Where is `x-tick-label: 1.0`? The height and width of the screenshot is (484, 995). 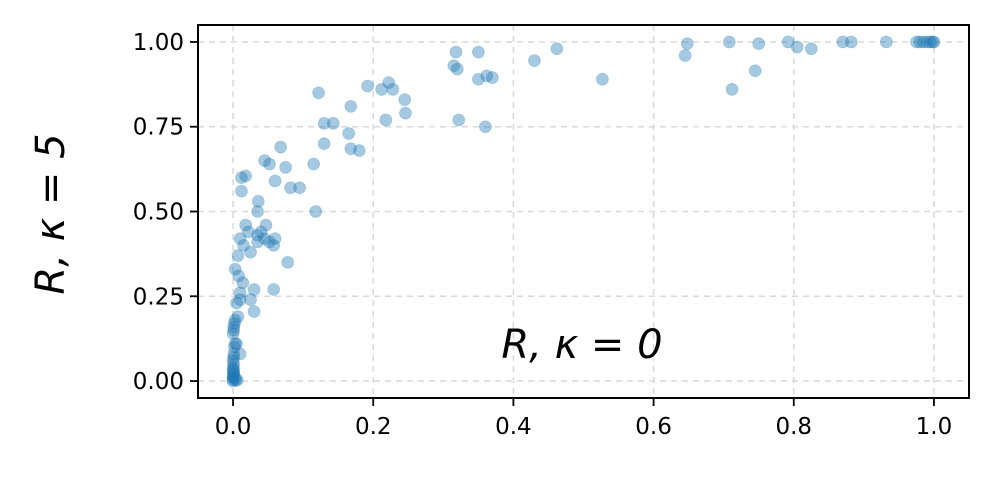
x-tick-label: 1.0 is located at coordinates (934, 427).